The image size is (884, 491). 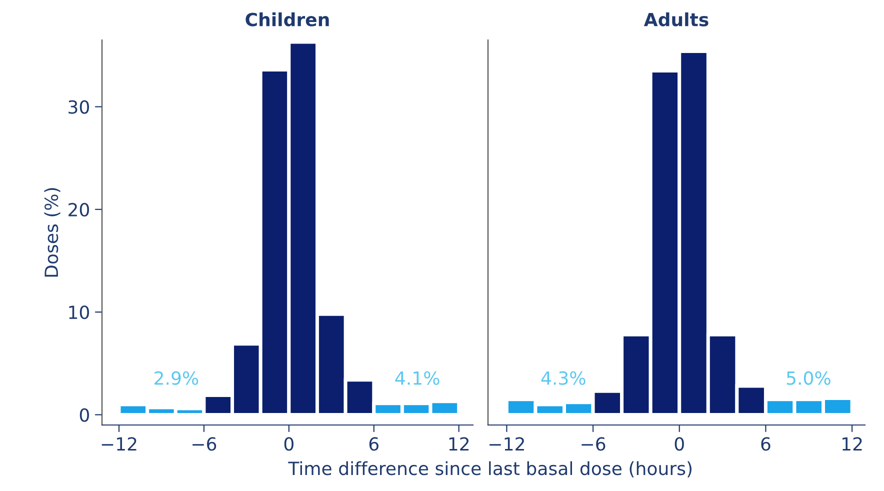 I want to click on y-tick-label: 0, so click(x=84, y=415).